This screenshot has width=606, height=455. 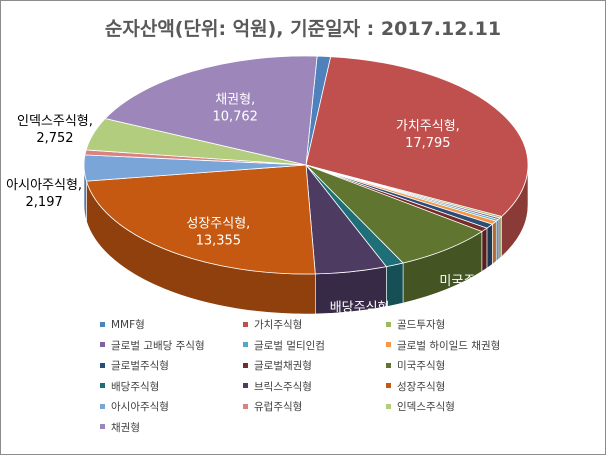 I want to click on legend-label: 성장주식형, so click(x=421, y=386).